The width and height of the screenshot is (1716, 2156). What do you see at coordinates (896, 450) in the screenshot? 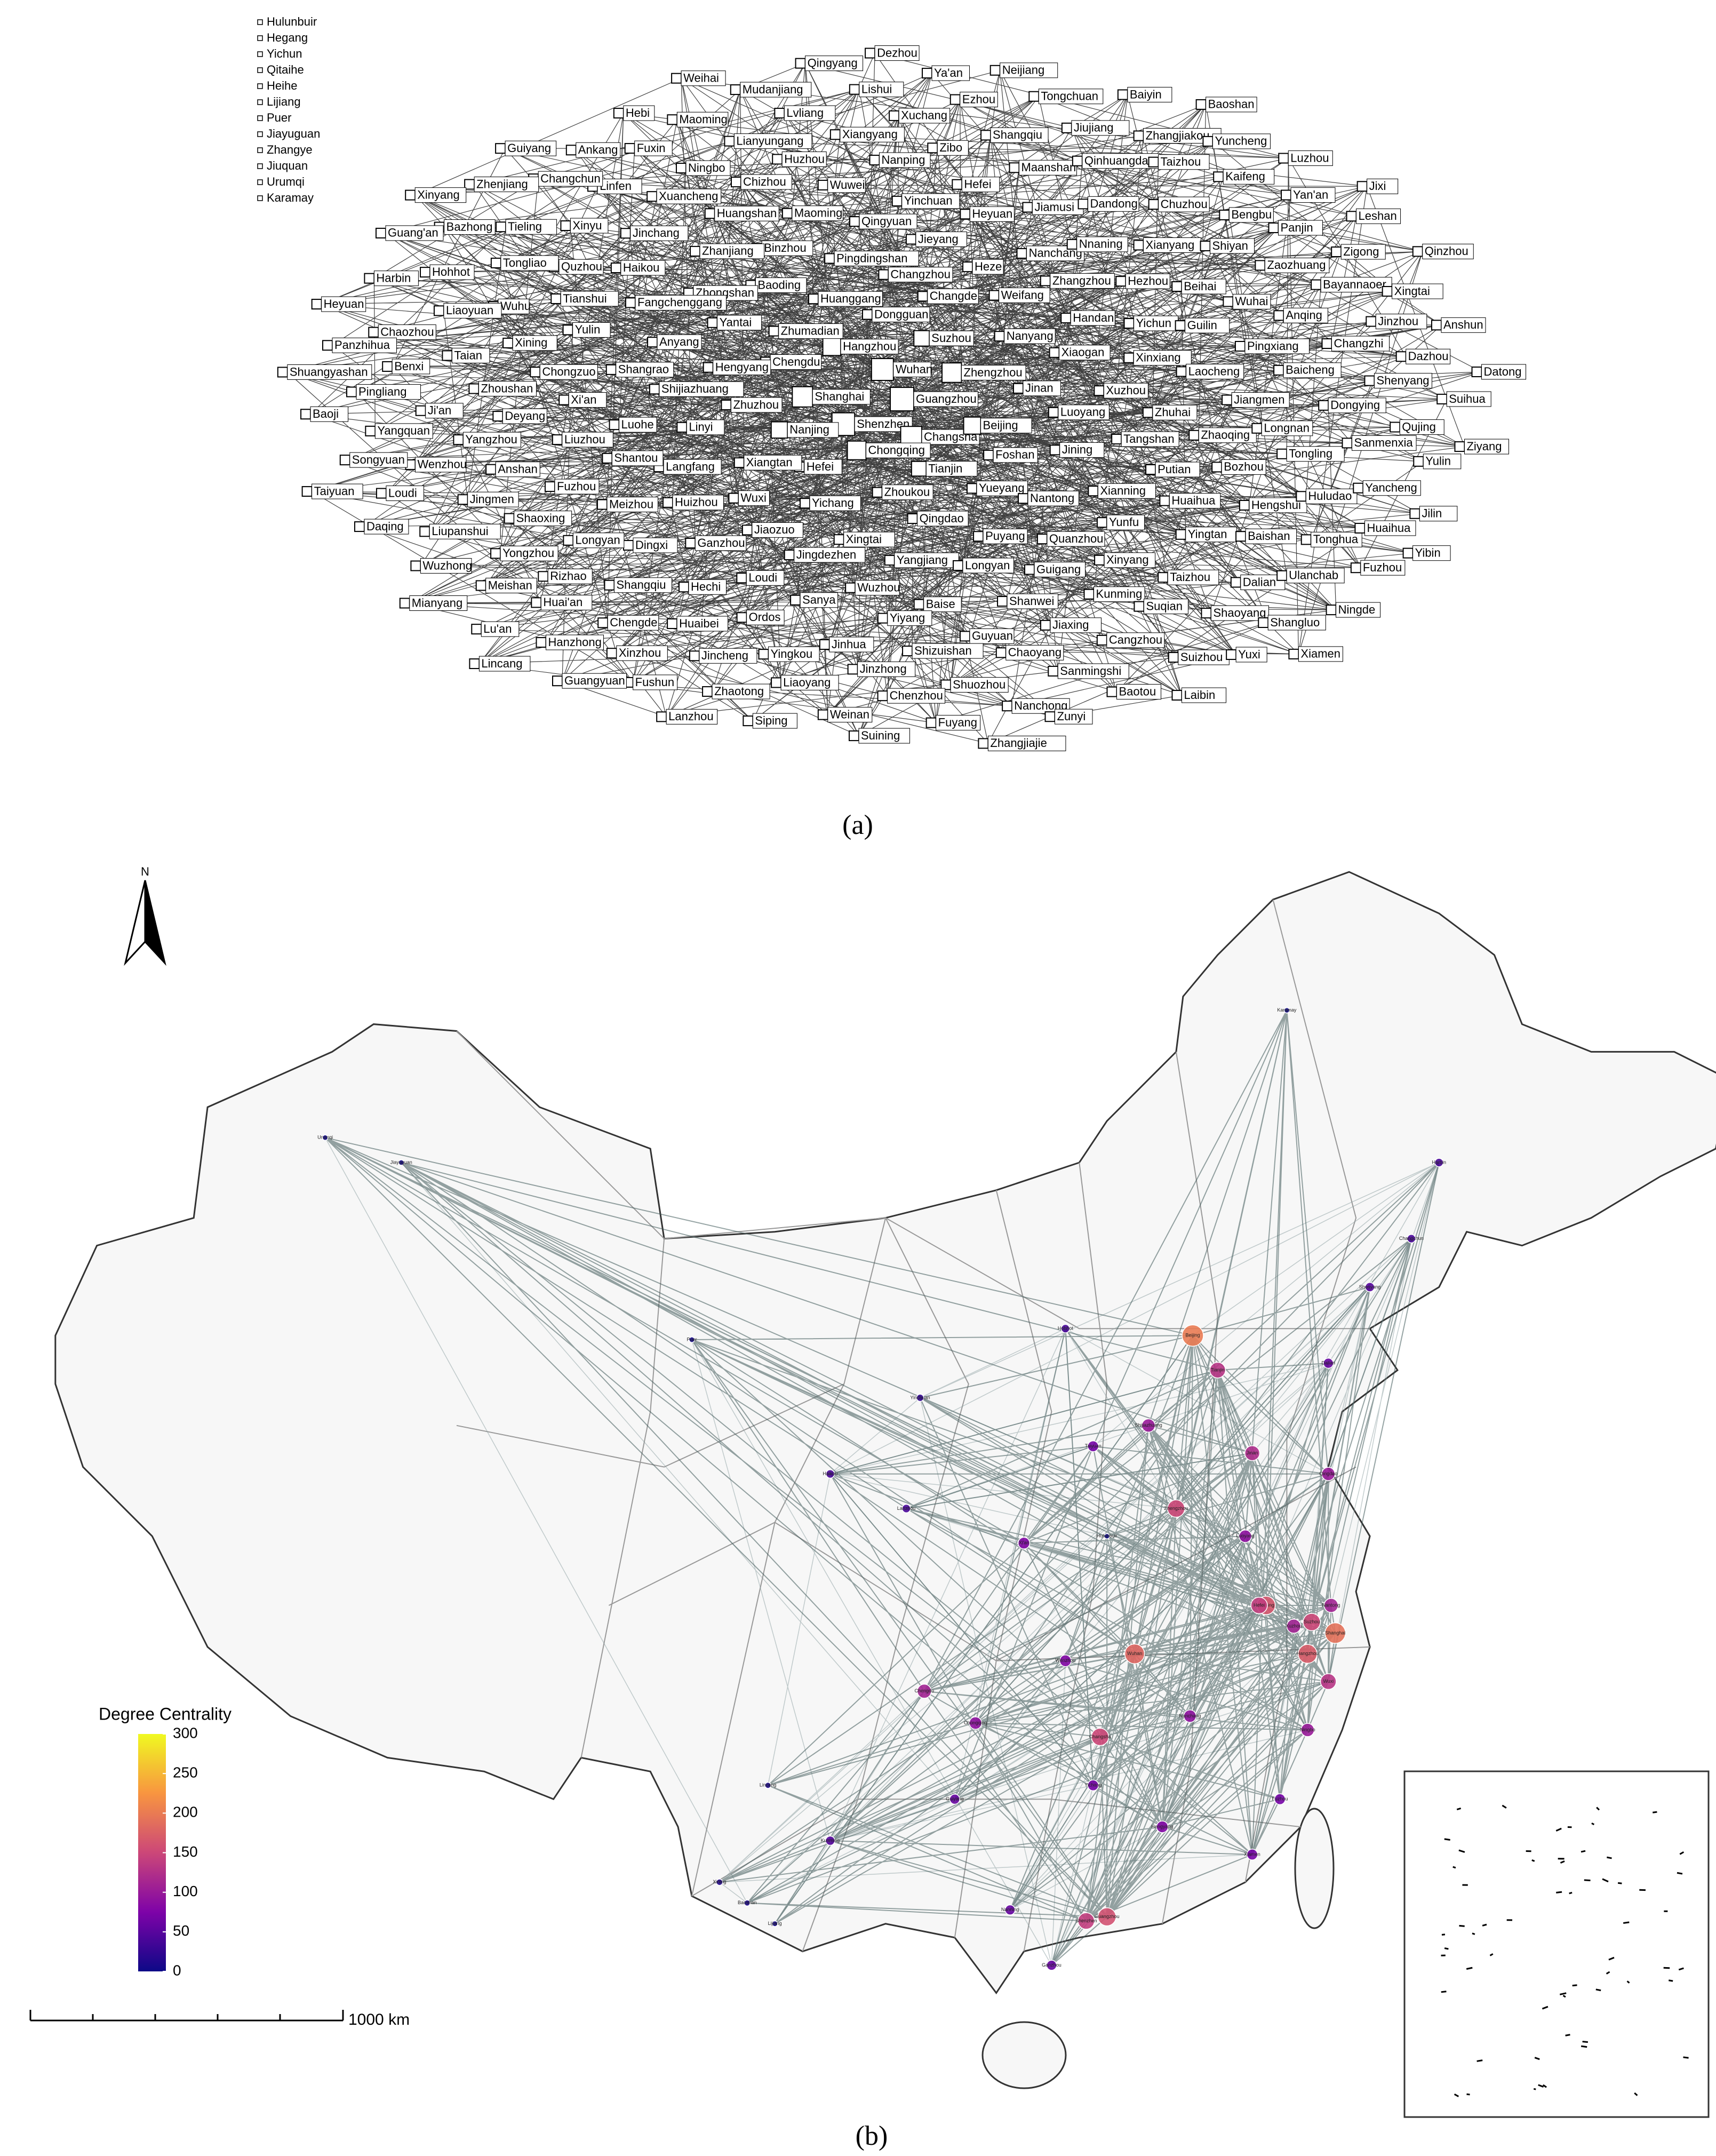
I see `node-label: Chongqing` at bounding box center [896, 450].